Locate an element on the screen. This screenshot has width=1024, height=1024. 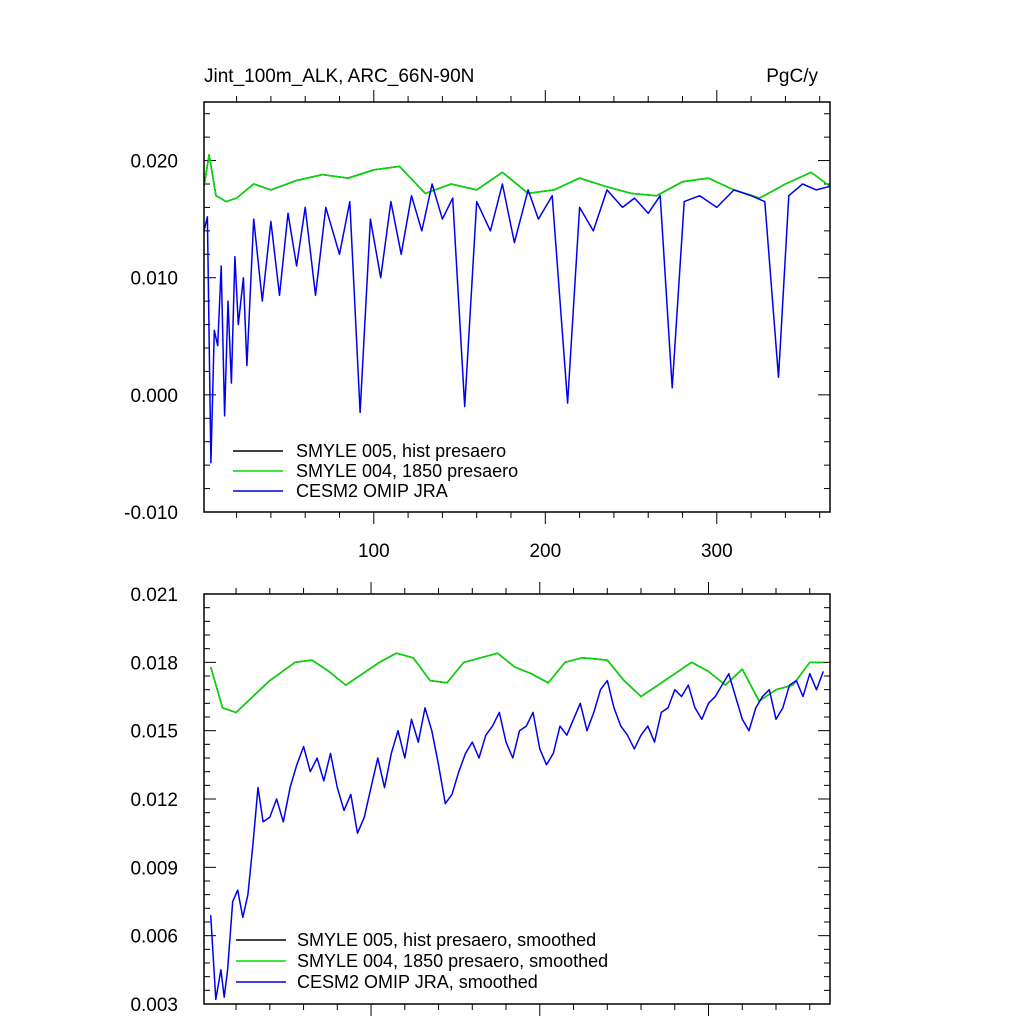
panel-title: Jint_100m_ALK, ARC_66N-90N is located at coordinates (339, 76).